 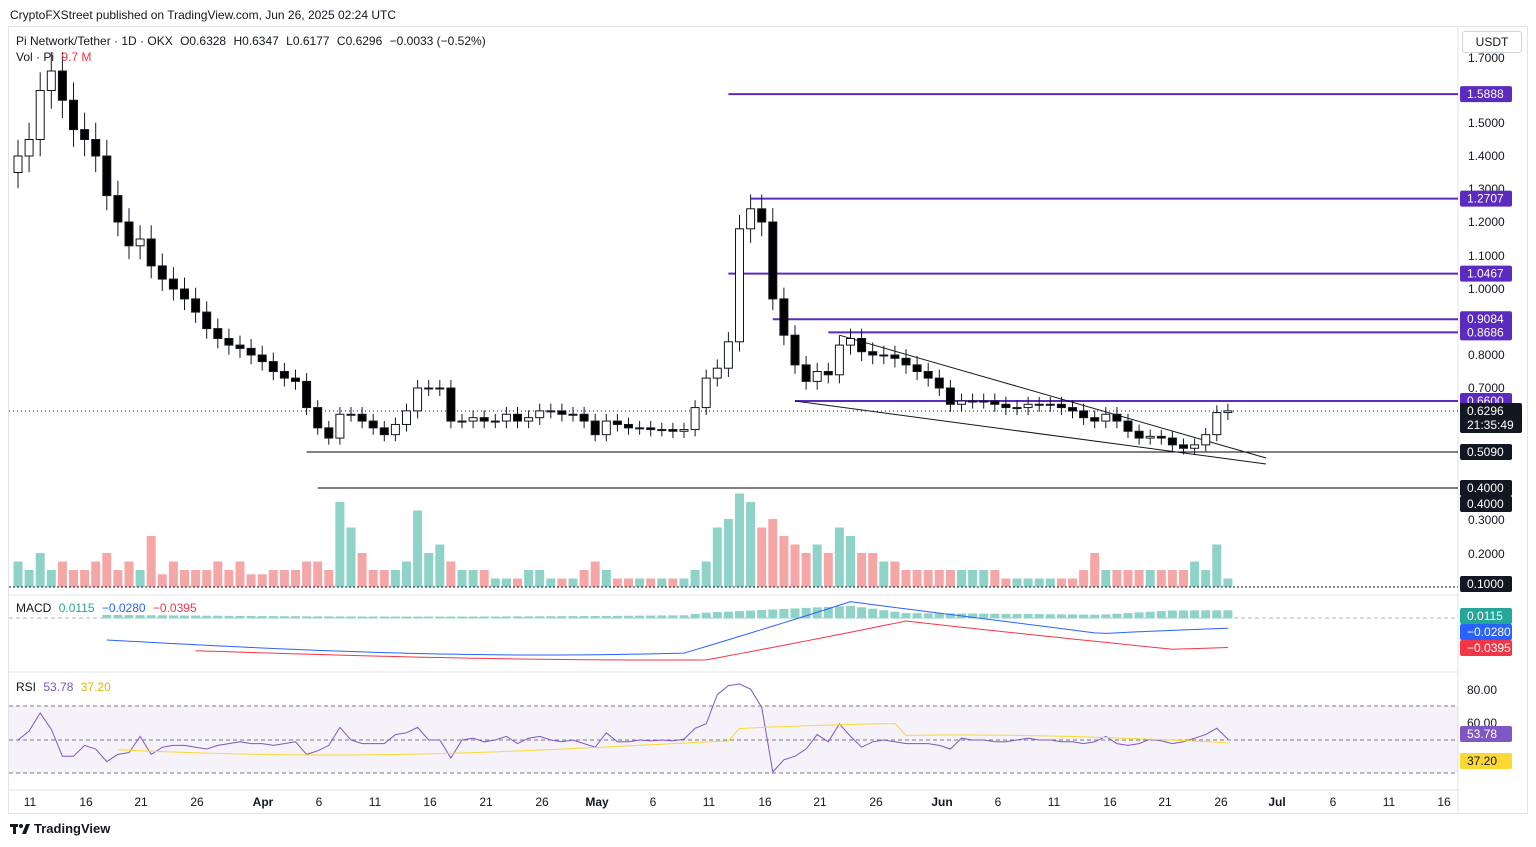 I want to click on level-tag-label: 0.8686, so click(x=1485, y=332).